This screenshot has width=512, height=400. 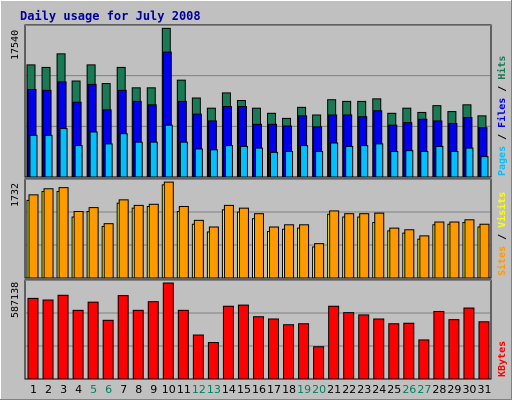 What do you see at coordinates (502, 359) in the screenshot?
I see `legend-part: KBytes` at bounding box center [502, 359].